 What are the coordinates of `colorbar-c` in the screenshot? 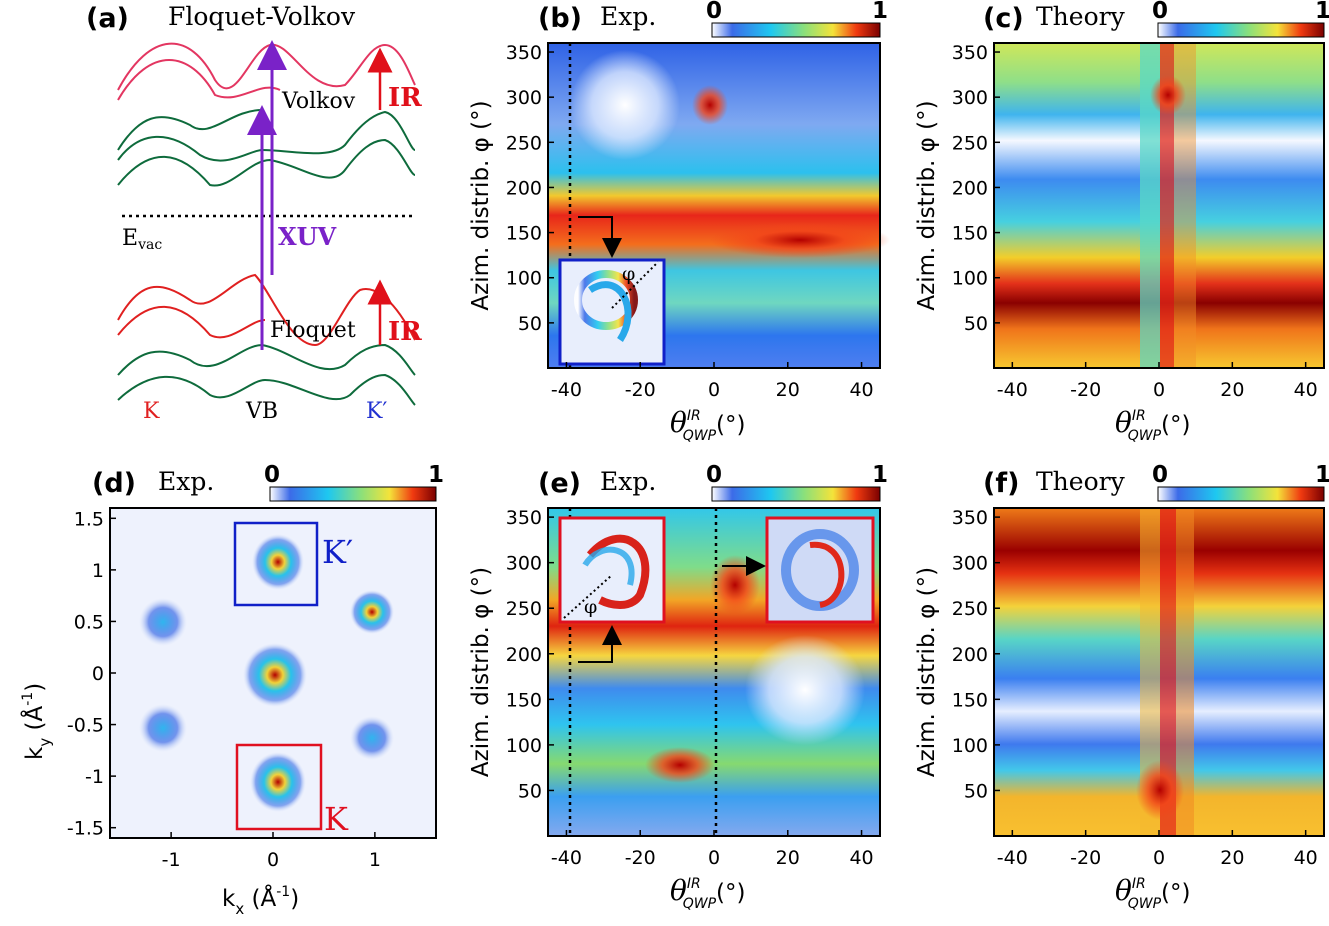 It's located at (1241, 30).